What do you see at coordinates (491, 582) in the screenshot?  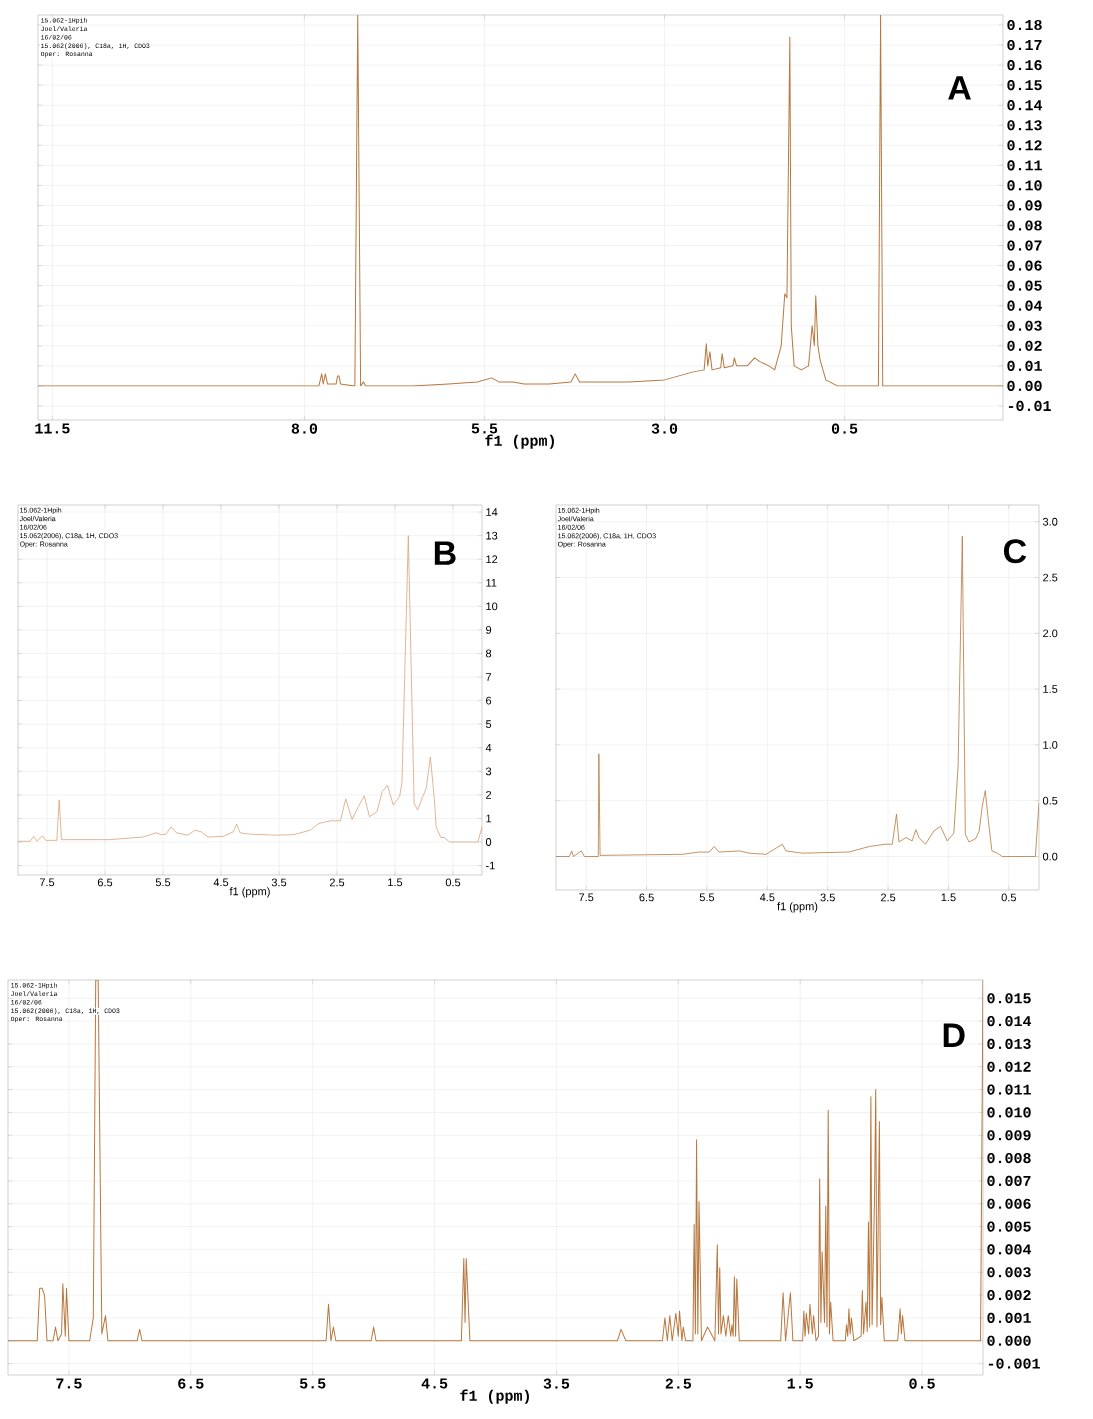 I see `y-tick-label: 11` at bounding box center [491, 582].